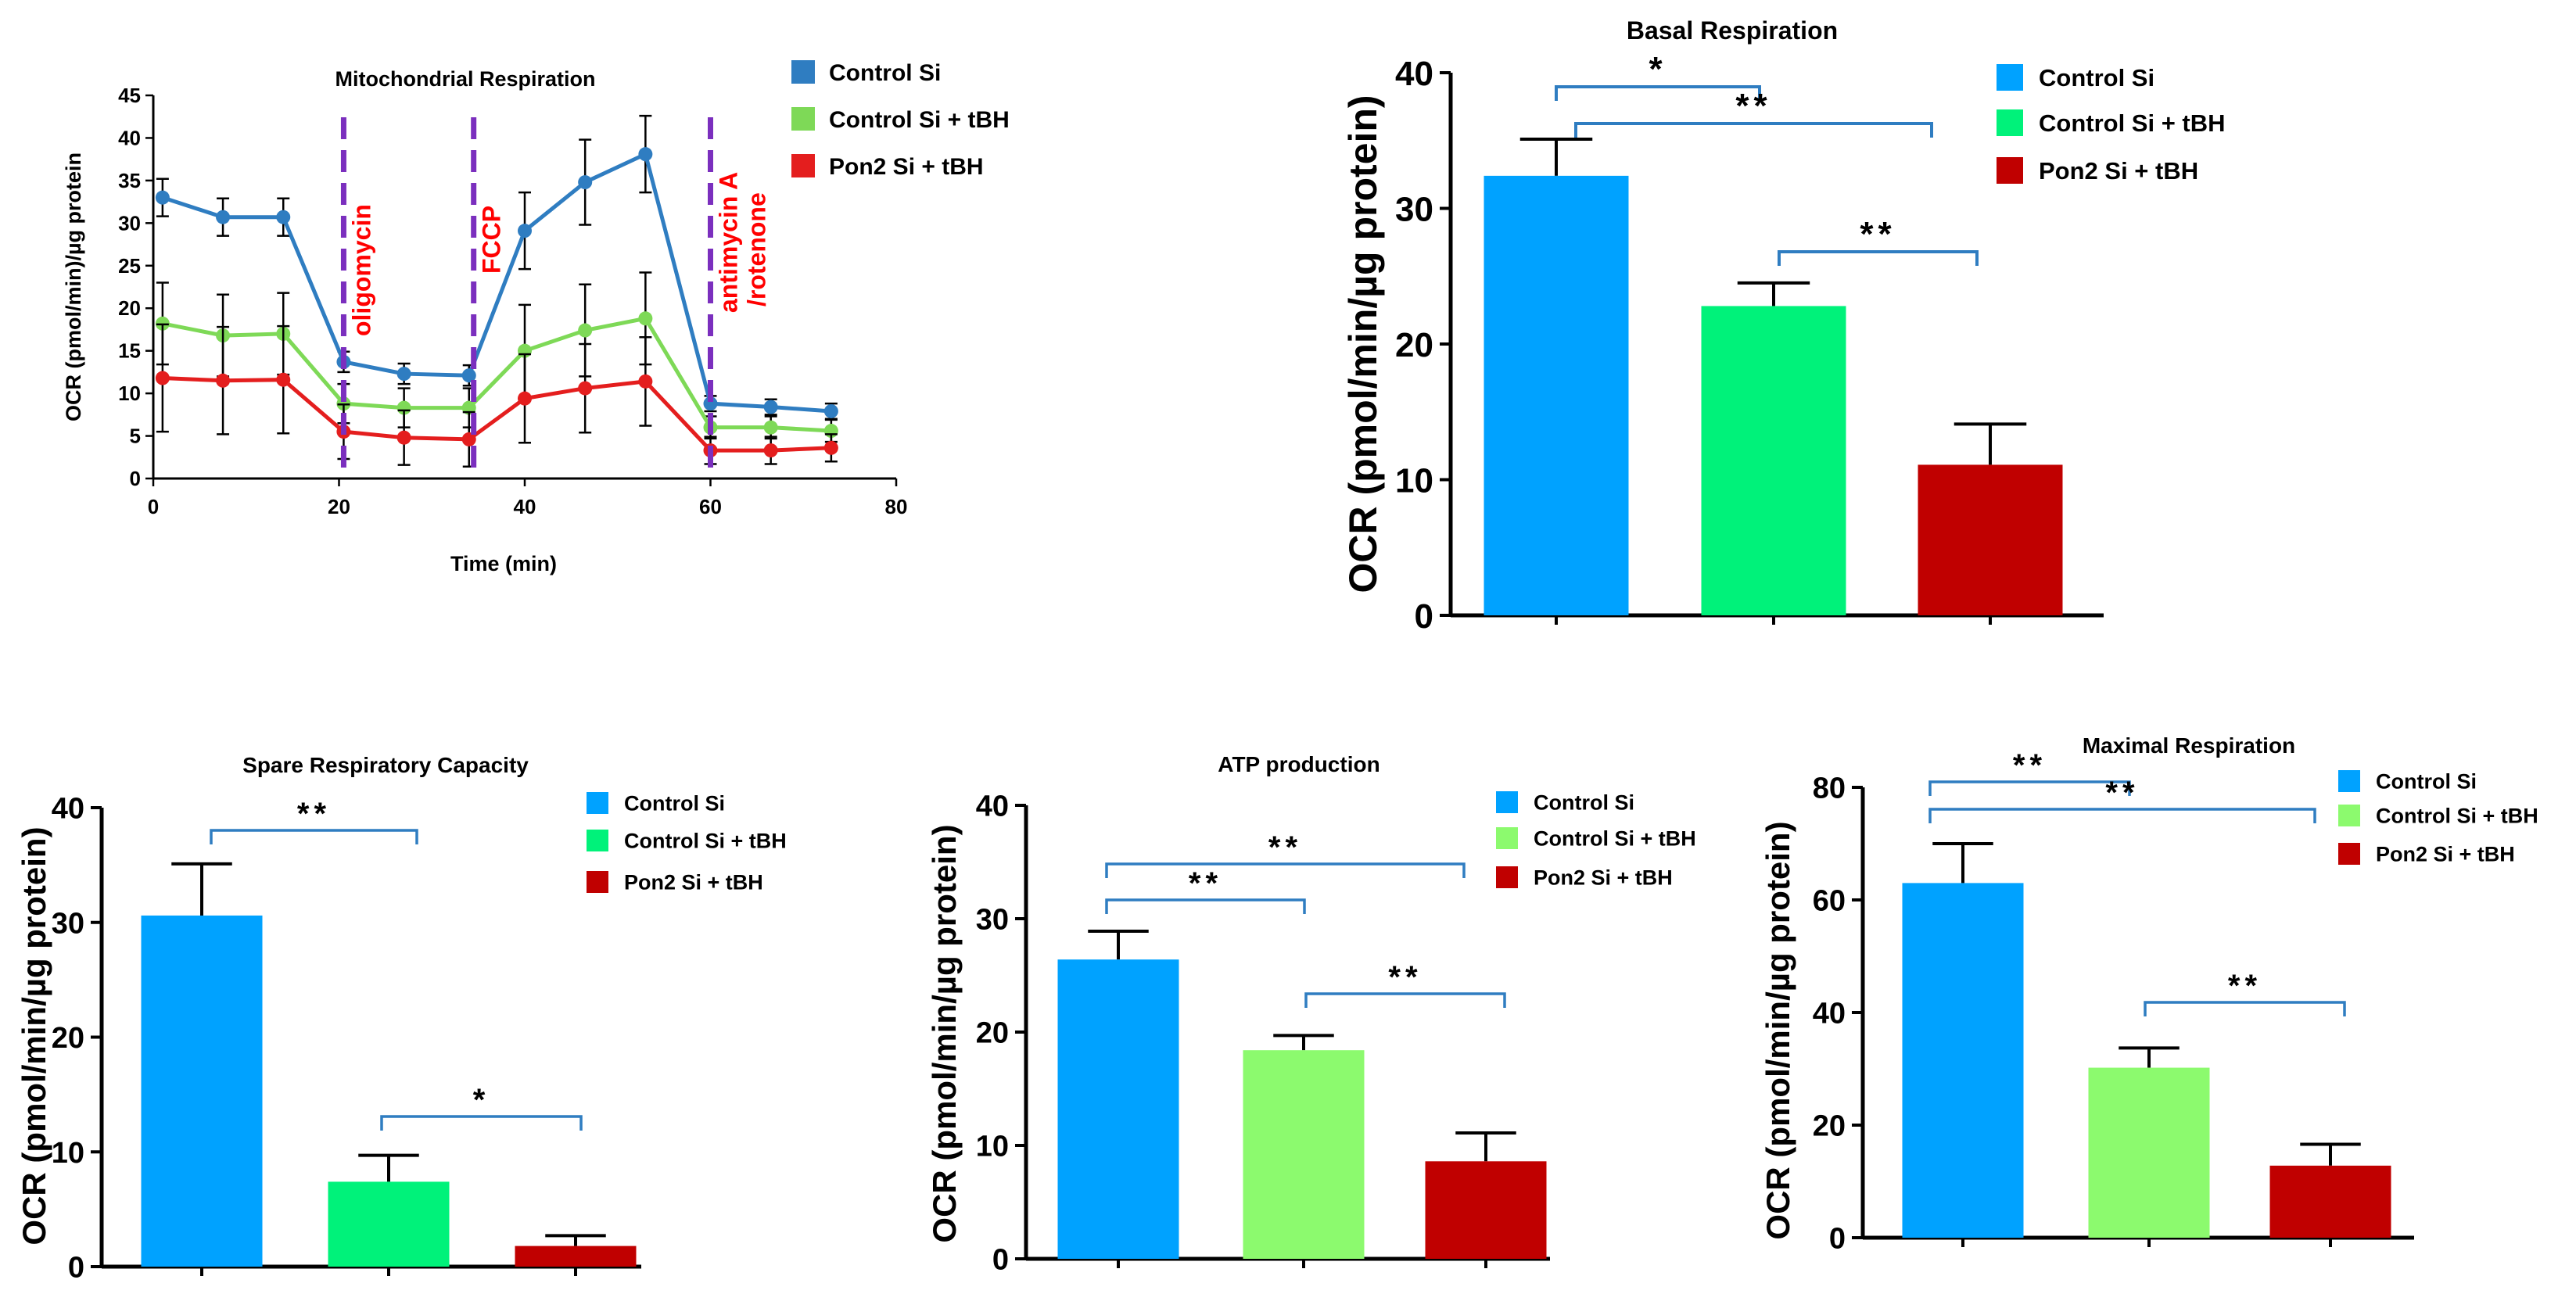  What do you see at coordinates (710, 506) in the screenshot?
I see `x-tick-label: 60` at bounding box center [710, 506].